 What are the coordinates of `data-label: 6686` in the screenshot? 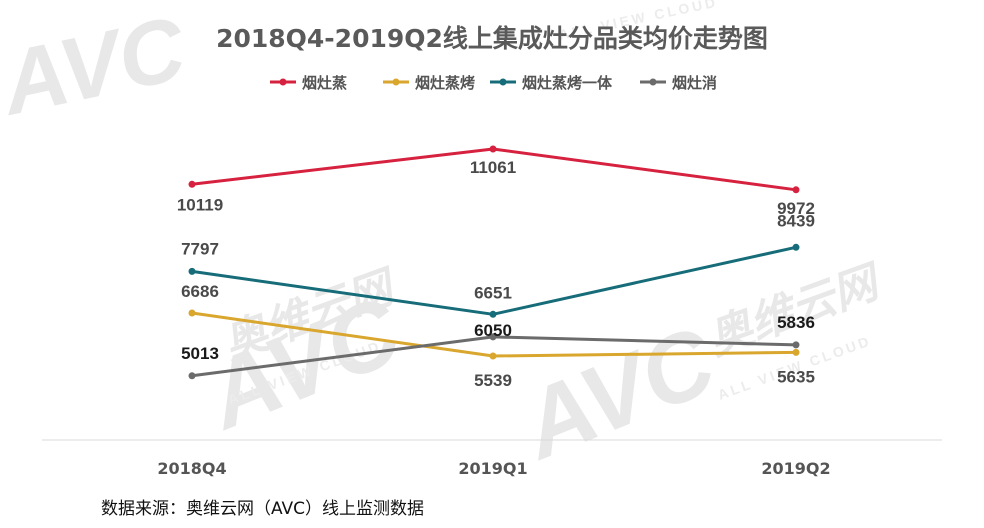 It's located at (200, 291).